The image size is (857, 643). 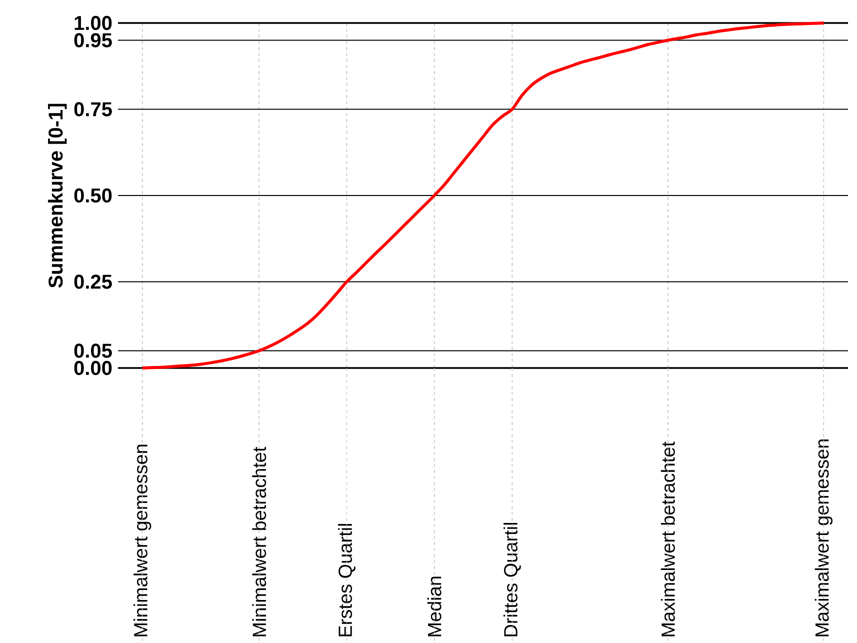 What do you see at coordinates (93, 195) in the screenshot?
I see `y-tick-label: 0.50` at bounding box center [93, 195].